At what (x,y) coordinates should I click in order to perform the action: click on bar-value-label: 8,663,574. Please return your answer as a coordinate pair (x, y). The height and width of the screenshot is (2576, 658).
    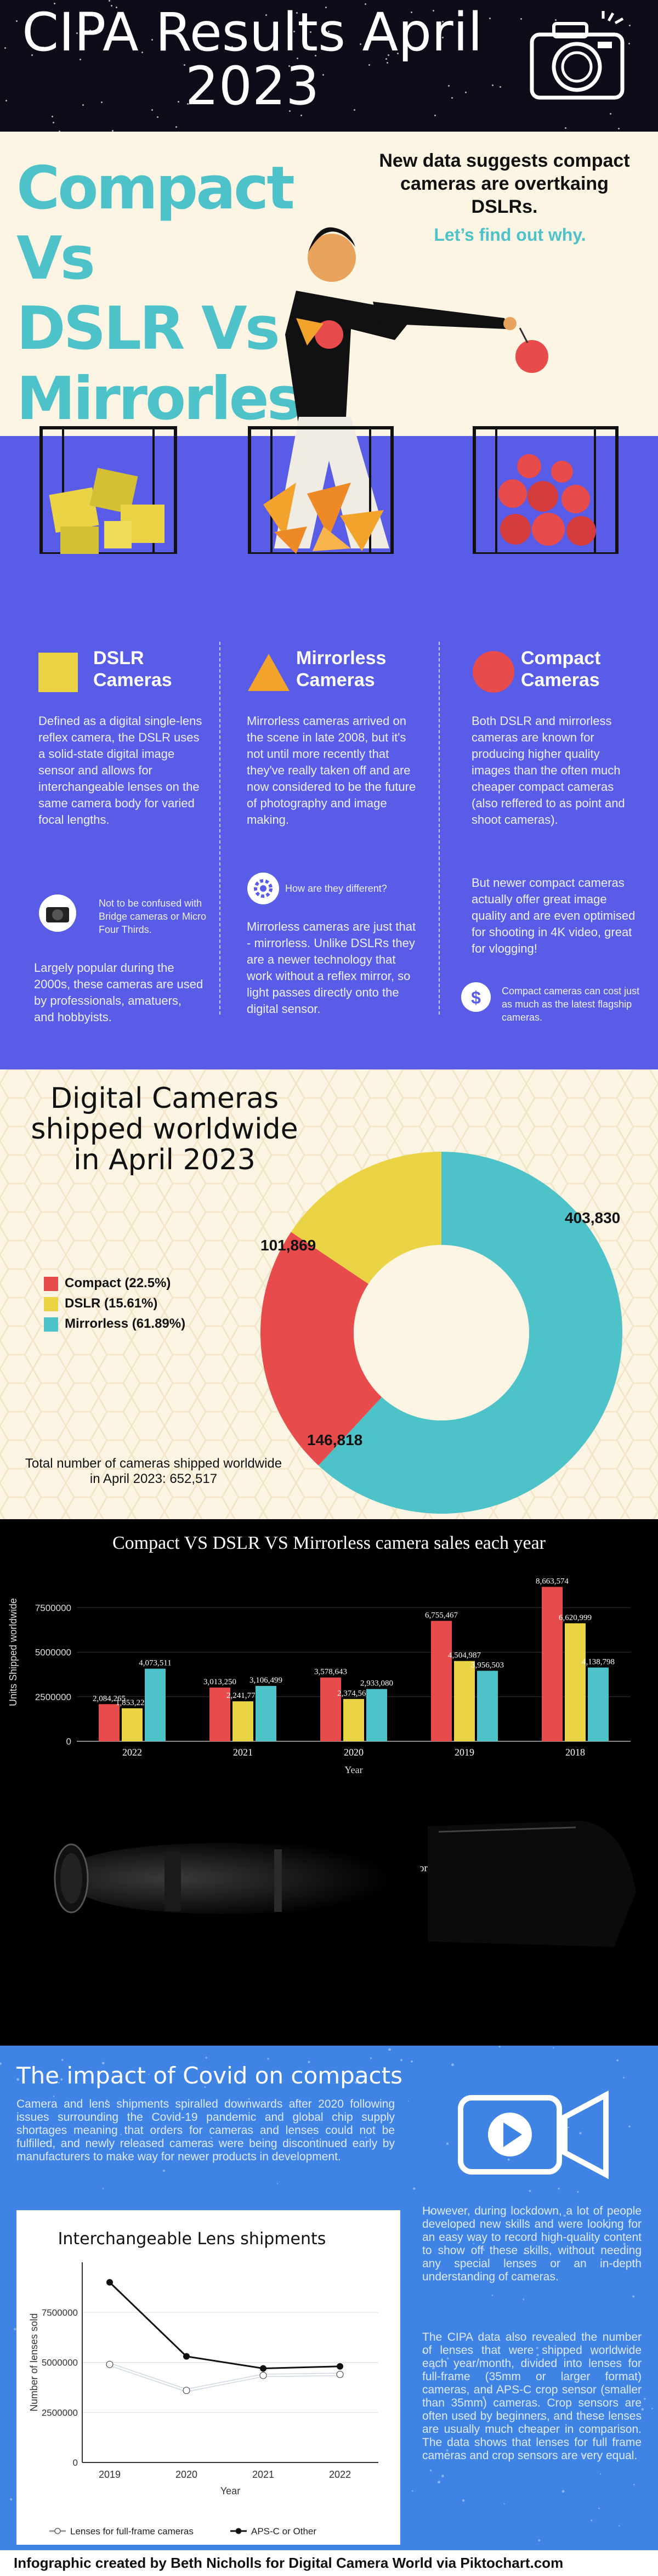
    Looking at the image, I should click on (552, 1582).